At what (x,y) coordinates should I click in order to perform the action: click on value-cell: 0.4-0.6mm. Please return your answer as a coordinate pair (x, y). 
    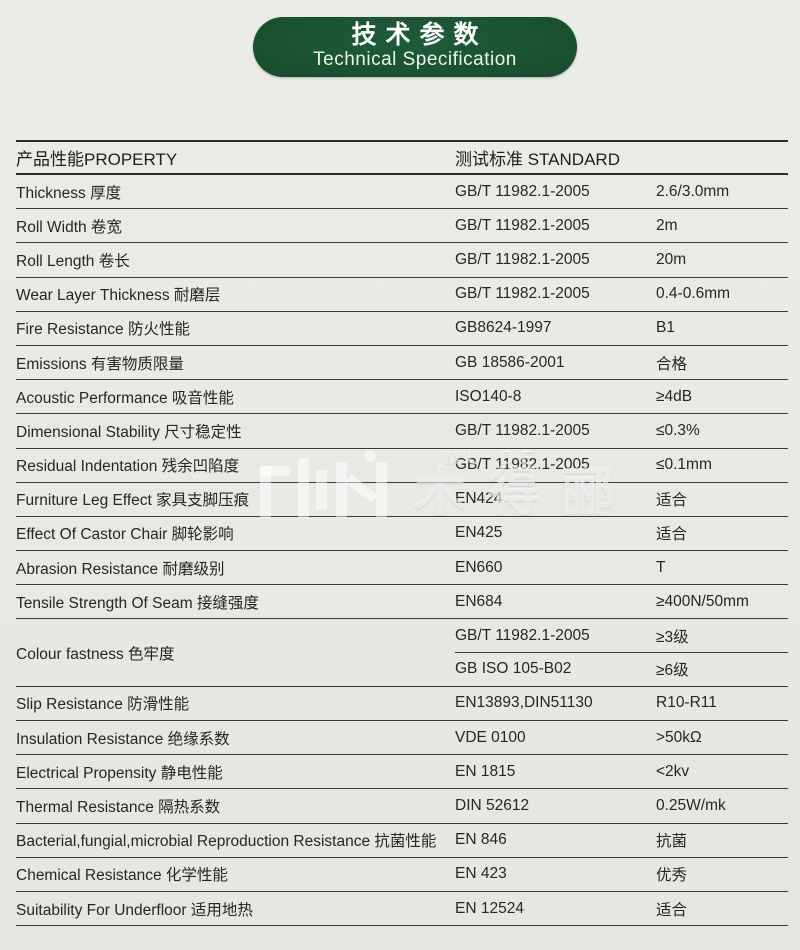
    Looking at the image, I should click on (693, 294).